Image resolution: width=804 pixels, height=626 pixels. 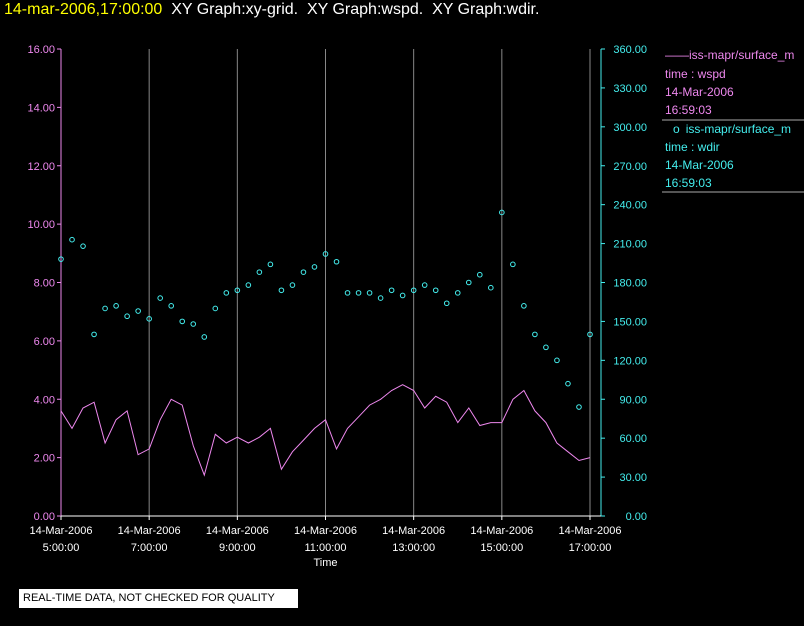 What do you see at coordinates (699, 165) in the screenshot?
I see `legend-wdir-date: 14-Mar-2006` at bounding box center [699, 165].